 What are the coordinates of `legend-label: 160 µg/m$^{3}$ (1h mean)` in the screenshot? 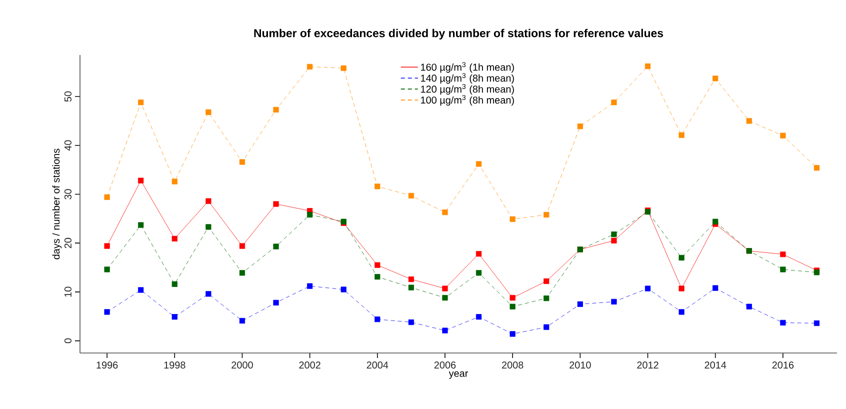 It's located at (467, 67).